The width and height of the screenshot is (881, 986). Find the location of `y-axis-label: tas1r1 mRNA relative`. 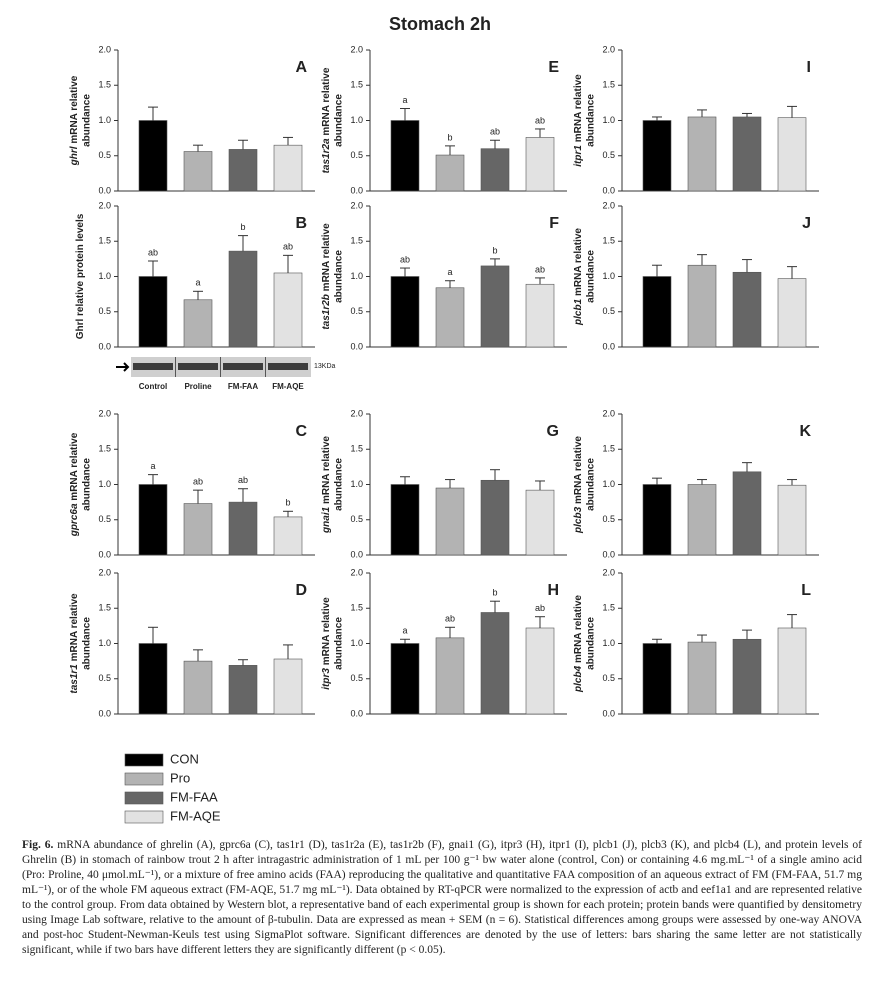

y-axis-label: tas1r1 mRNA relative is located at coordinates (74, 643).